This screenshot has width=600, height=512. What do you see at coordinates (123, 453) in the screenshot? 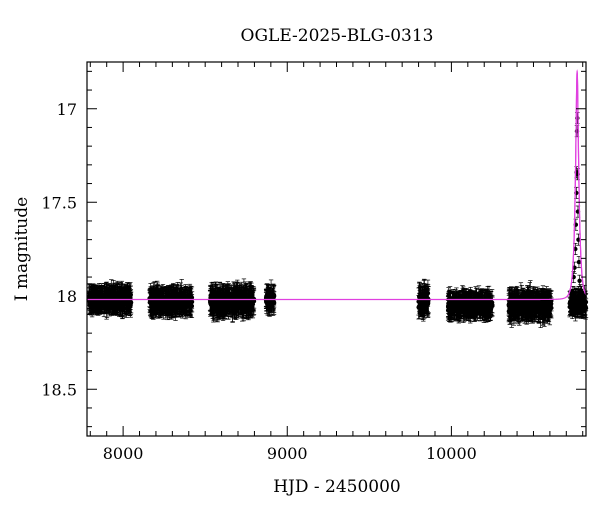
I see `x-tick-label: 8000` at bounding box center [123, 453].